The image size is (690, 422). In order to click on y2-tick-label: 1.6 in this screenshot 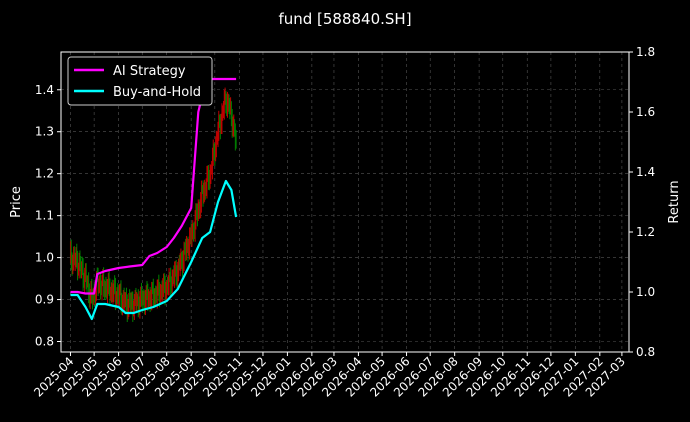, I will do `click(645, 112)`.